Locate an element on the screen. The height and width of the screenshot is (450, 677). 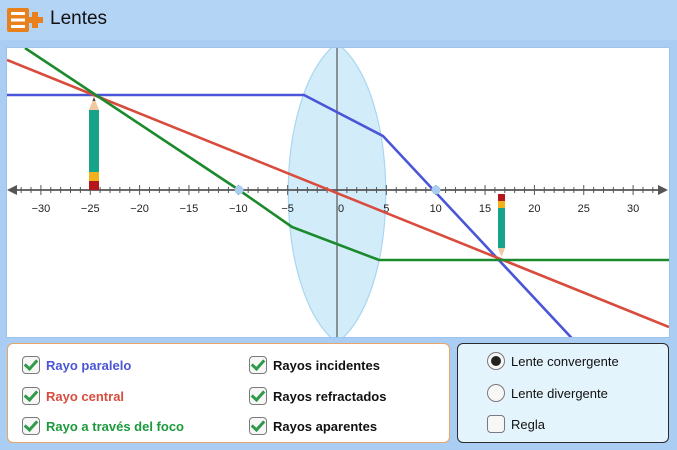
diverging-lens-option: Lente divergente is located at coordinates (547, 393).